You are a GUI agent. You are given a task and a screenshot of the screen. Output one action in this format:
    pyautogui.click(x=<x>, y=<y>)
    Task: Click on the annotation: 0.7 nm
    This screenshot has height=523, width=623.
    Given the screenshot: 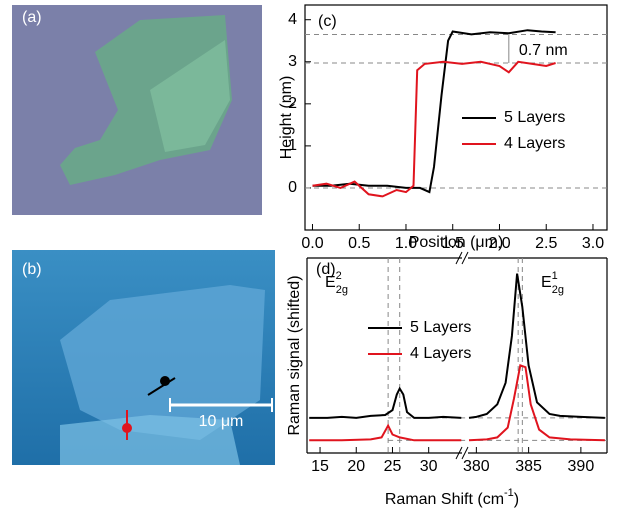 What is the action you would take?
    pyautogui.click(x=543, y=50)
    